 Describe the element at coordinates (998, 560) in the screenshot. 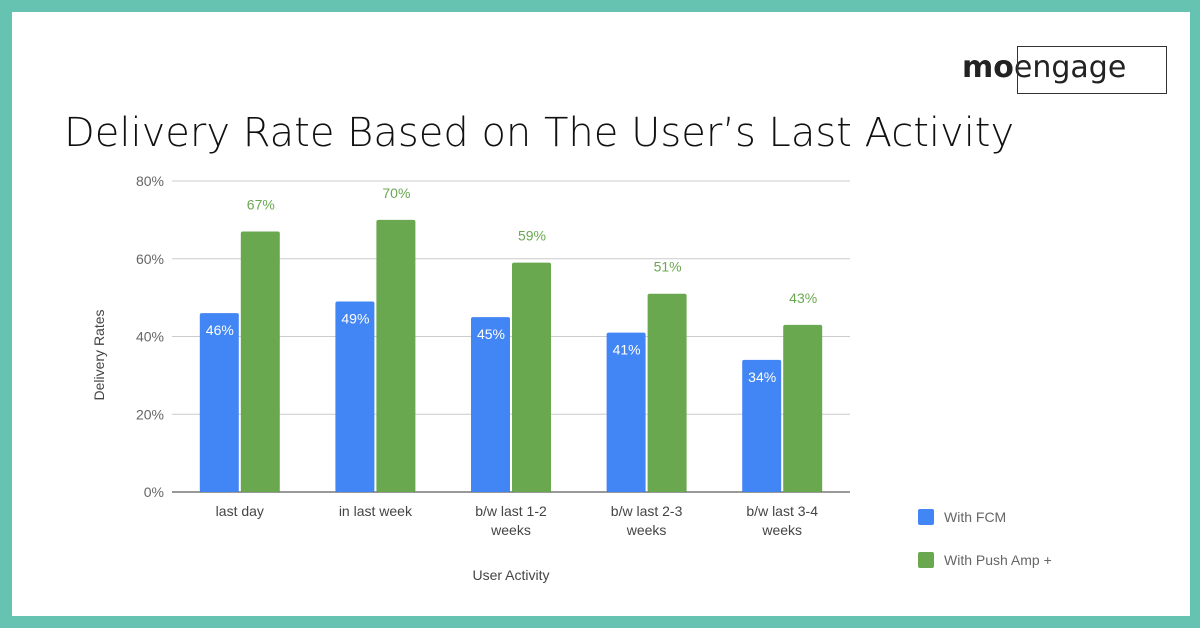

I see `legend-label: With Push Amp +` at that location.